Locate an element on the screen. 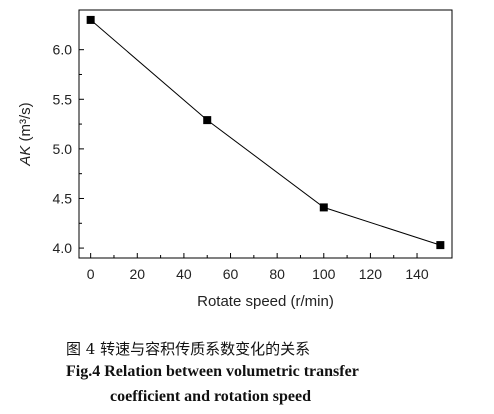 The height and width of the screenshot is (414, 494). figure-caption-english-line2: coefficient and rotation speed is located at coordinates (211, 396).